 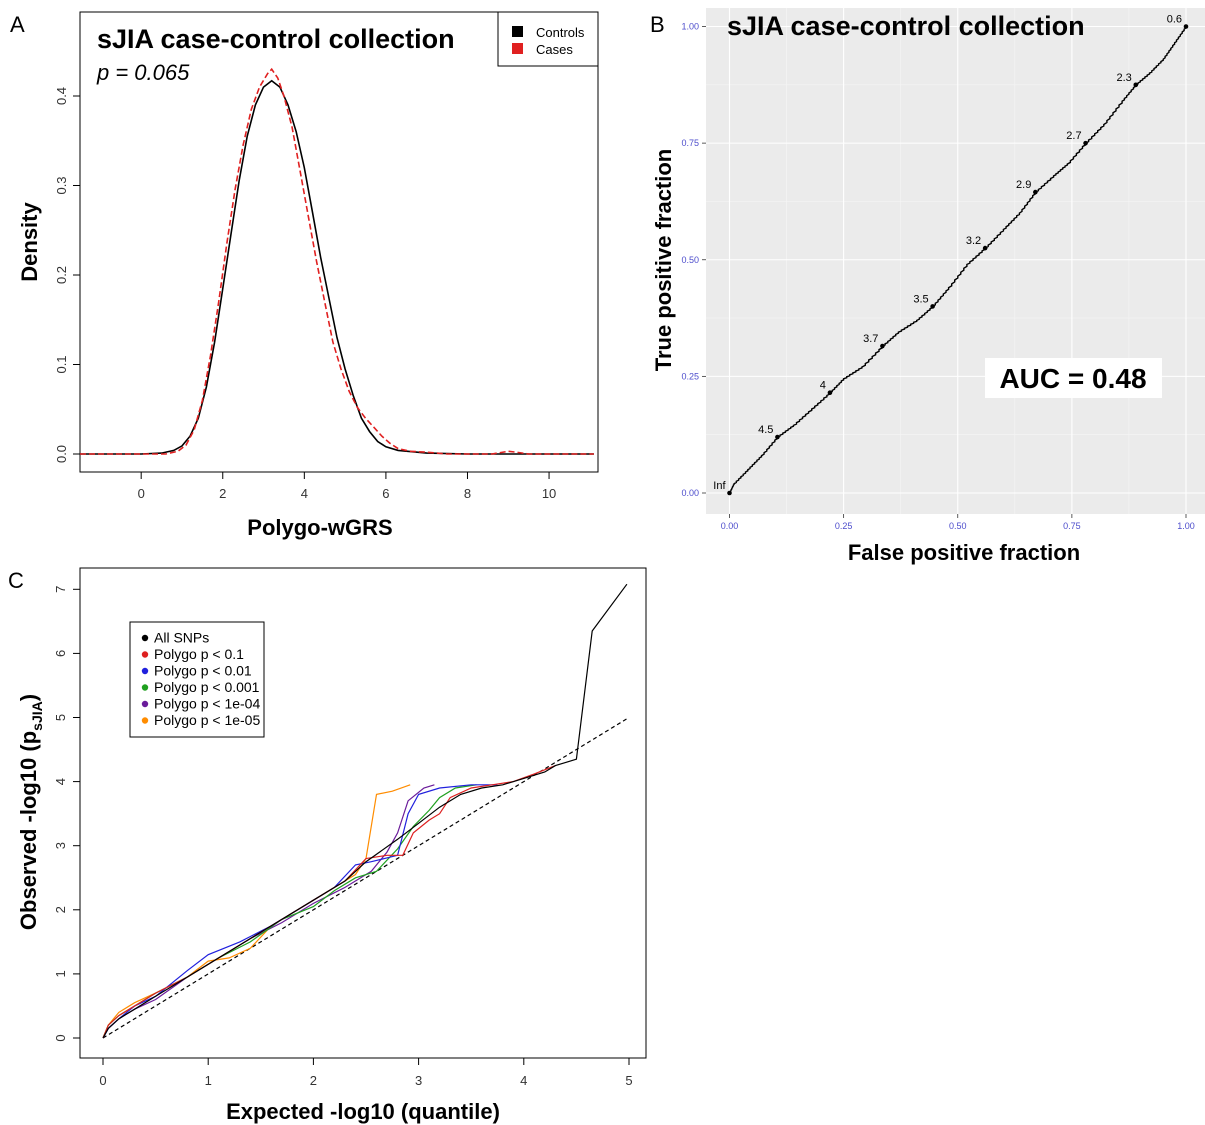 What do you see at coordinates (60, 653) in the screenshot?
I see `panel-c-y-tick-label-6: 6` at bounding box center [60, 653].